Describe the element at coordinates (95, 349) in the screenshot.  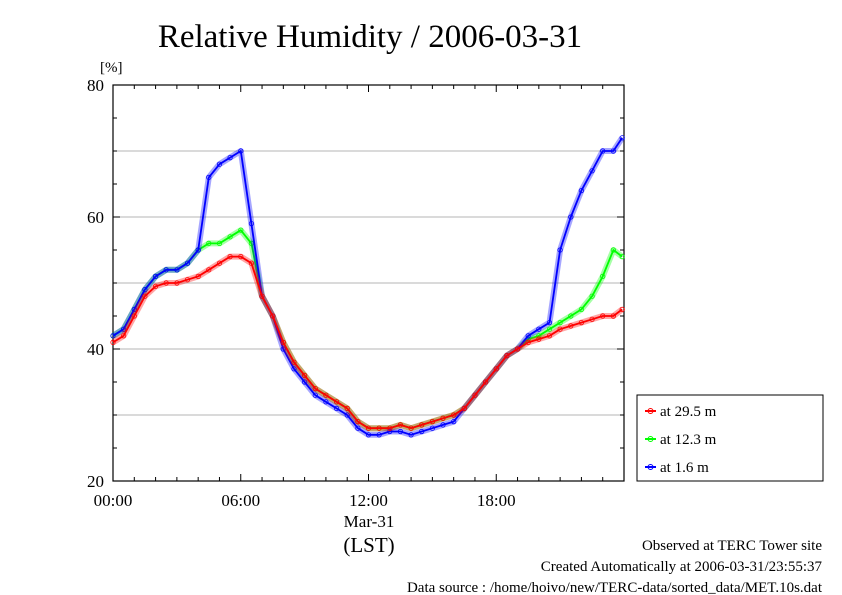
I see `y-tick-label: 40` at that location.